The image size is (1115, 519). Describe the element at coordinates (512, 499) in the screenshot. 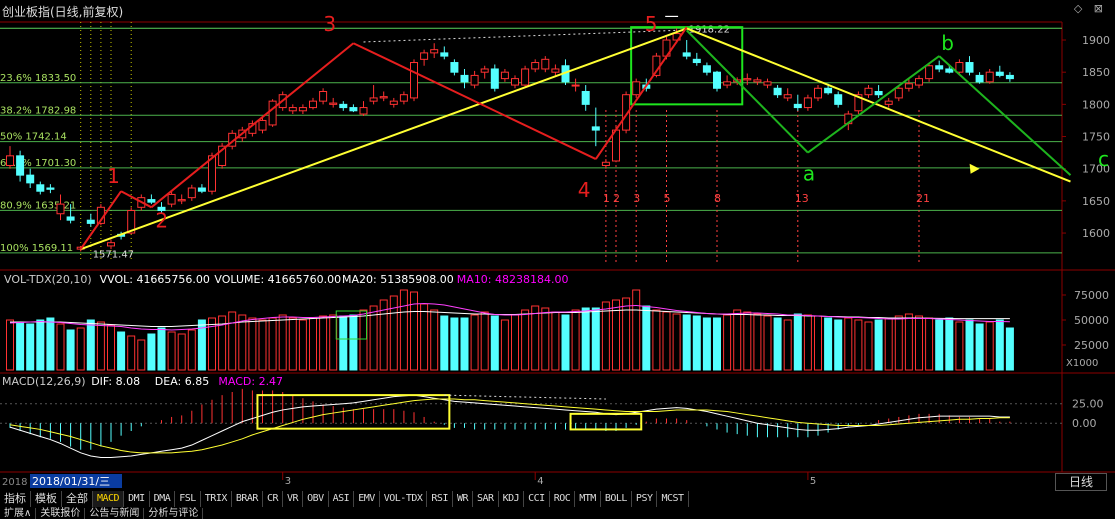

I see `tab-kdj: KDJ` at that location.